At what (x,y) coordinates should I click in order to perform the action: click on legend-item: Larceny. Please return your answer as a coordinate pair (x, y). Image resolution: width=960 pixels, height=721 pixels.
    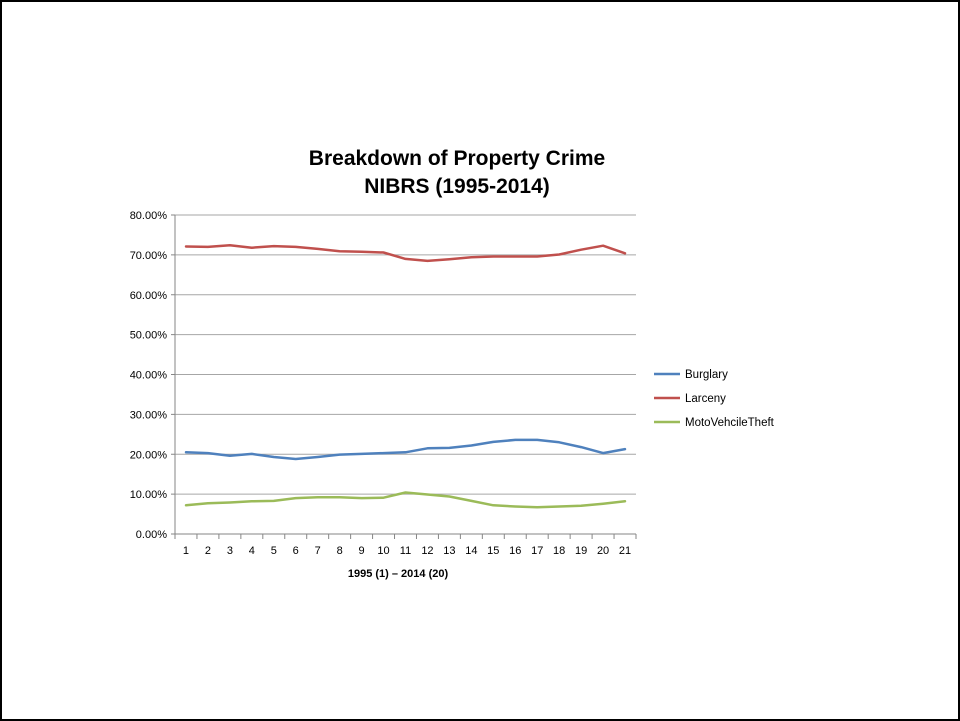
    Looking at the image, I should click on (690, 399).